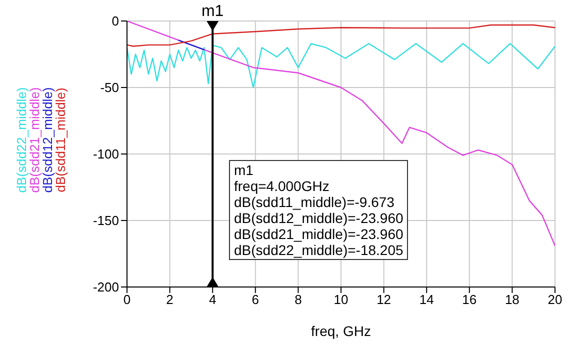 This screenshot has width=583, height=346. What do you see at coordinates (319, 218) in the screenshot?
I see `annotation: dB(sdd12_middle)=-23.960` at bounding box center [319, 218].